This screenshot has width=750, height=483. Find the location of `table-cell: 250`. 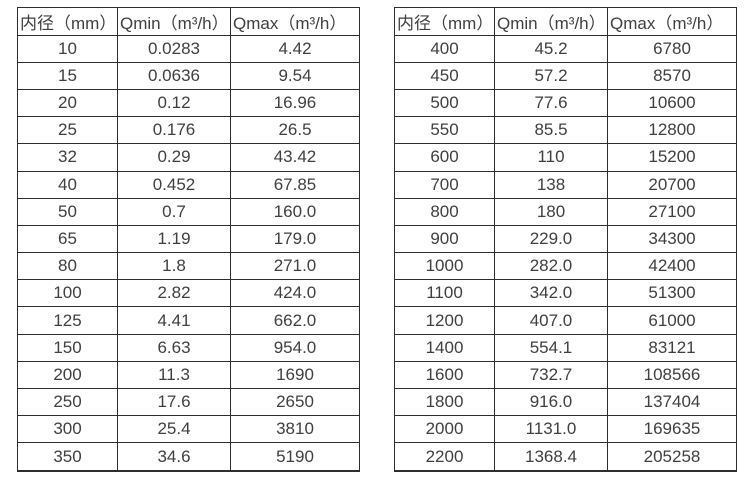

table-cell: 250 is located at coordinates (67, 402).